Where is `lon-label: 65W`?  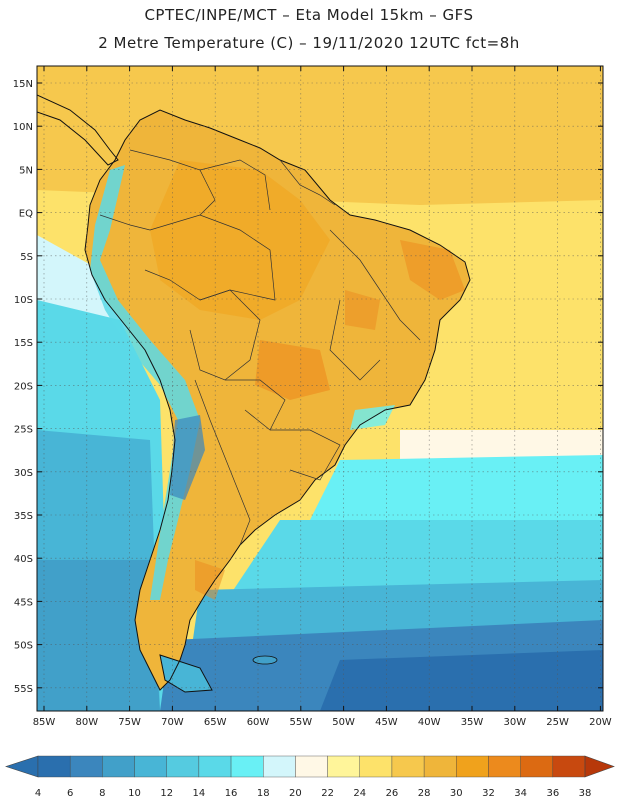
lon-label: 65W is located at coordinates (215, 722).